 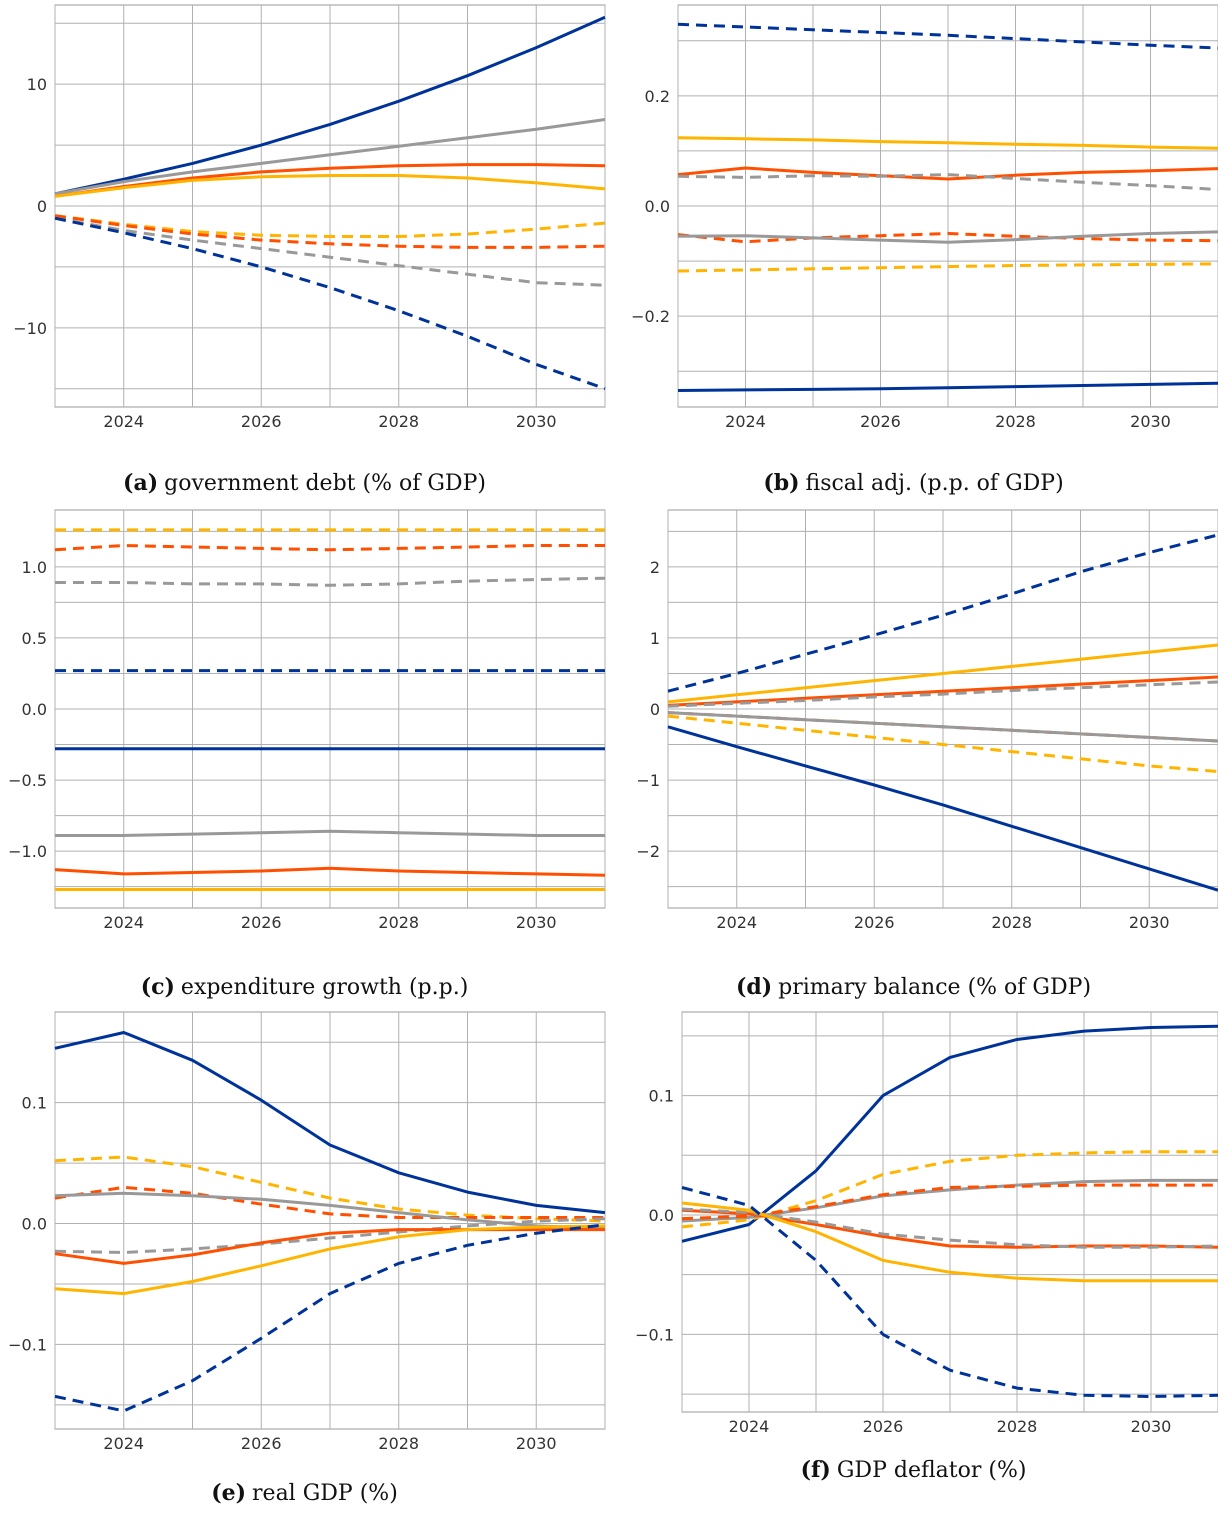 I want to click on caption-label: (f), so click(x=815, y=1470).